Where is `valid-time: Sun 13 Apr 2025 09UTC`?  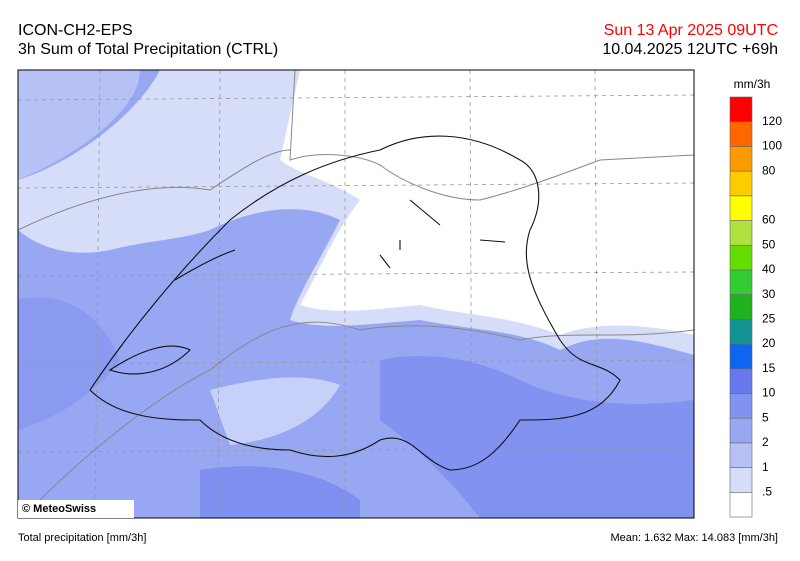 valid-time: Sun 13 Apr 2025 09UTC is located at coordinates (691, 30).